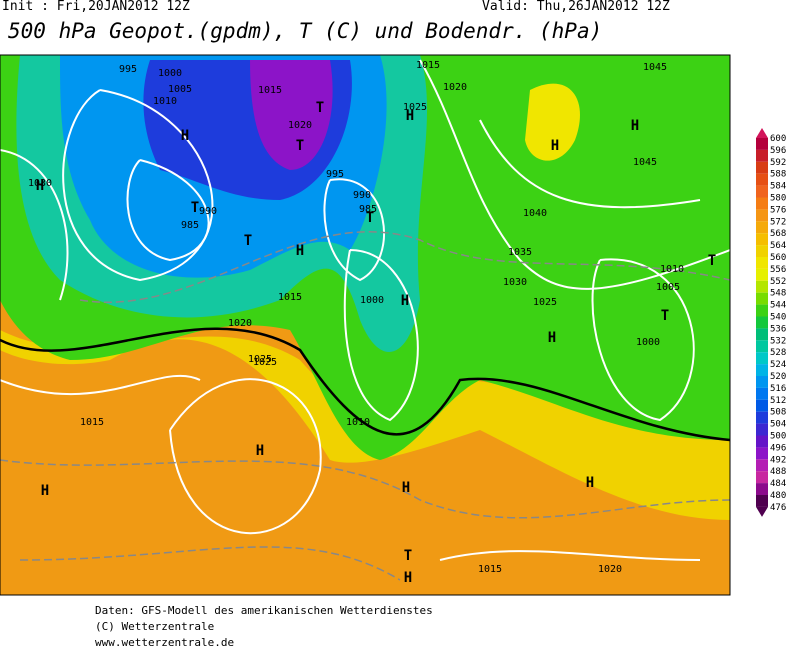  What do you see at coordinates (778, 175) in the screenshot?
I see `colorbar-label: 588` at bounding box center [778, 175].